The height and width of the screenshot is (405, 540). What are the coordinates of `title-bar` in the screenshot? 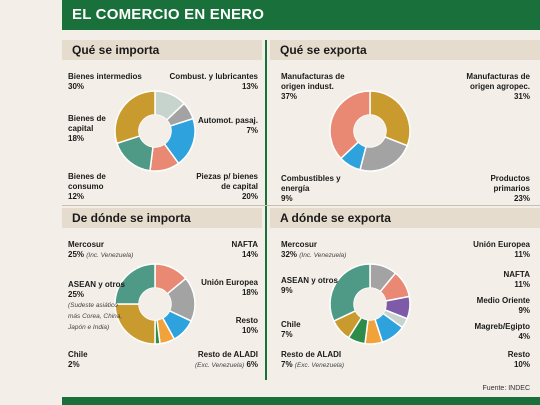 It's located at (301, 15).